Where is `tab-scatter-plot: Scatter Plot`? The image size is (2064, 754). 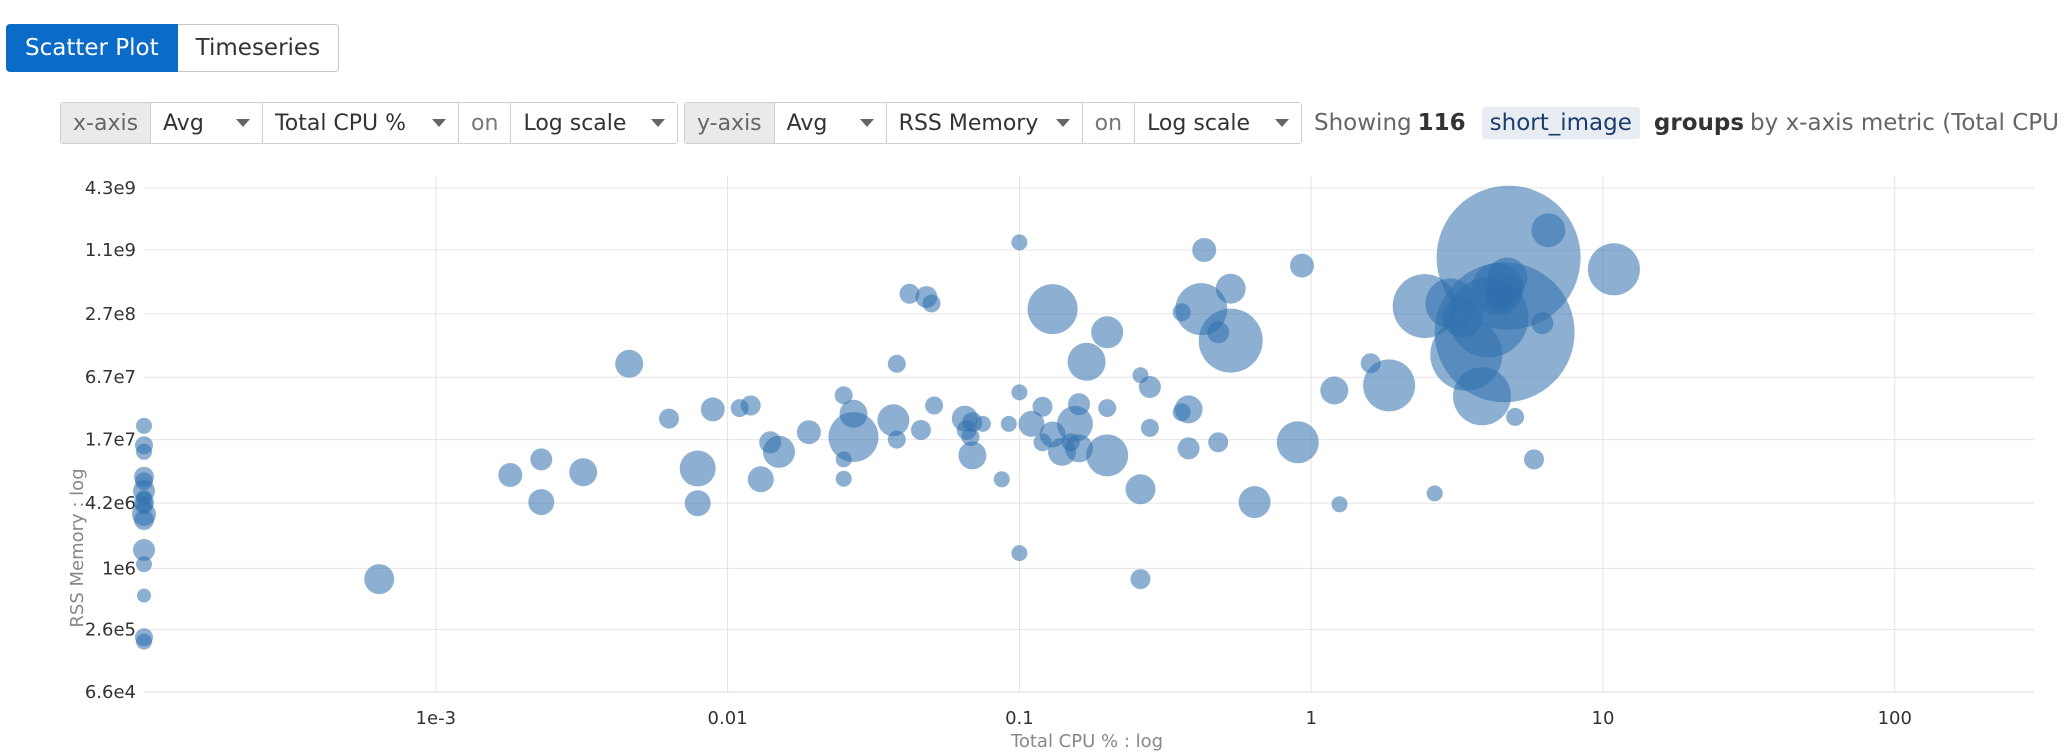
tab-scatter-plot: Scatter Plot is located at coordinates (92, 48).